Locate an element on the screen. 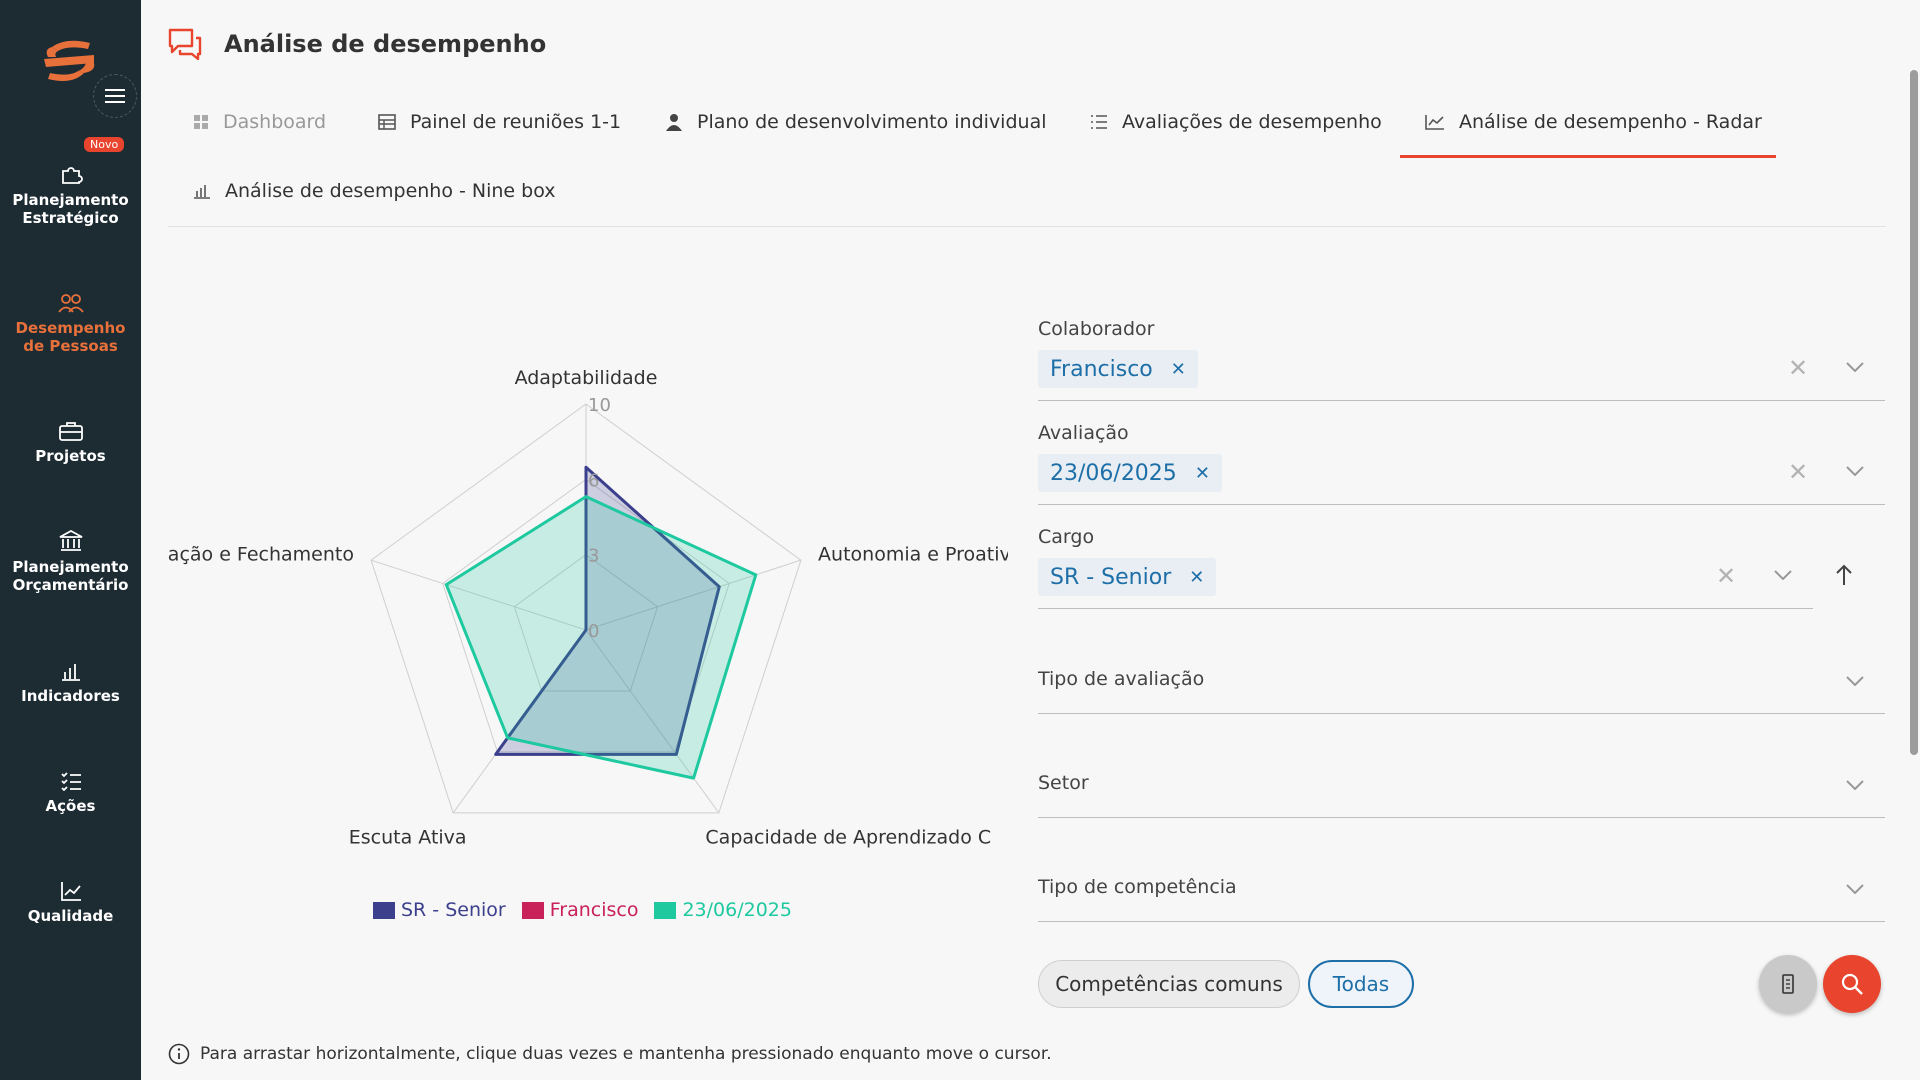 Image resolution: width=1920 pixels, height=1080 pixels. tab-avaliacoes-desempenho: Avaliações de desempenho is located at coordinates (1236, 122).